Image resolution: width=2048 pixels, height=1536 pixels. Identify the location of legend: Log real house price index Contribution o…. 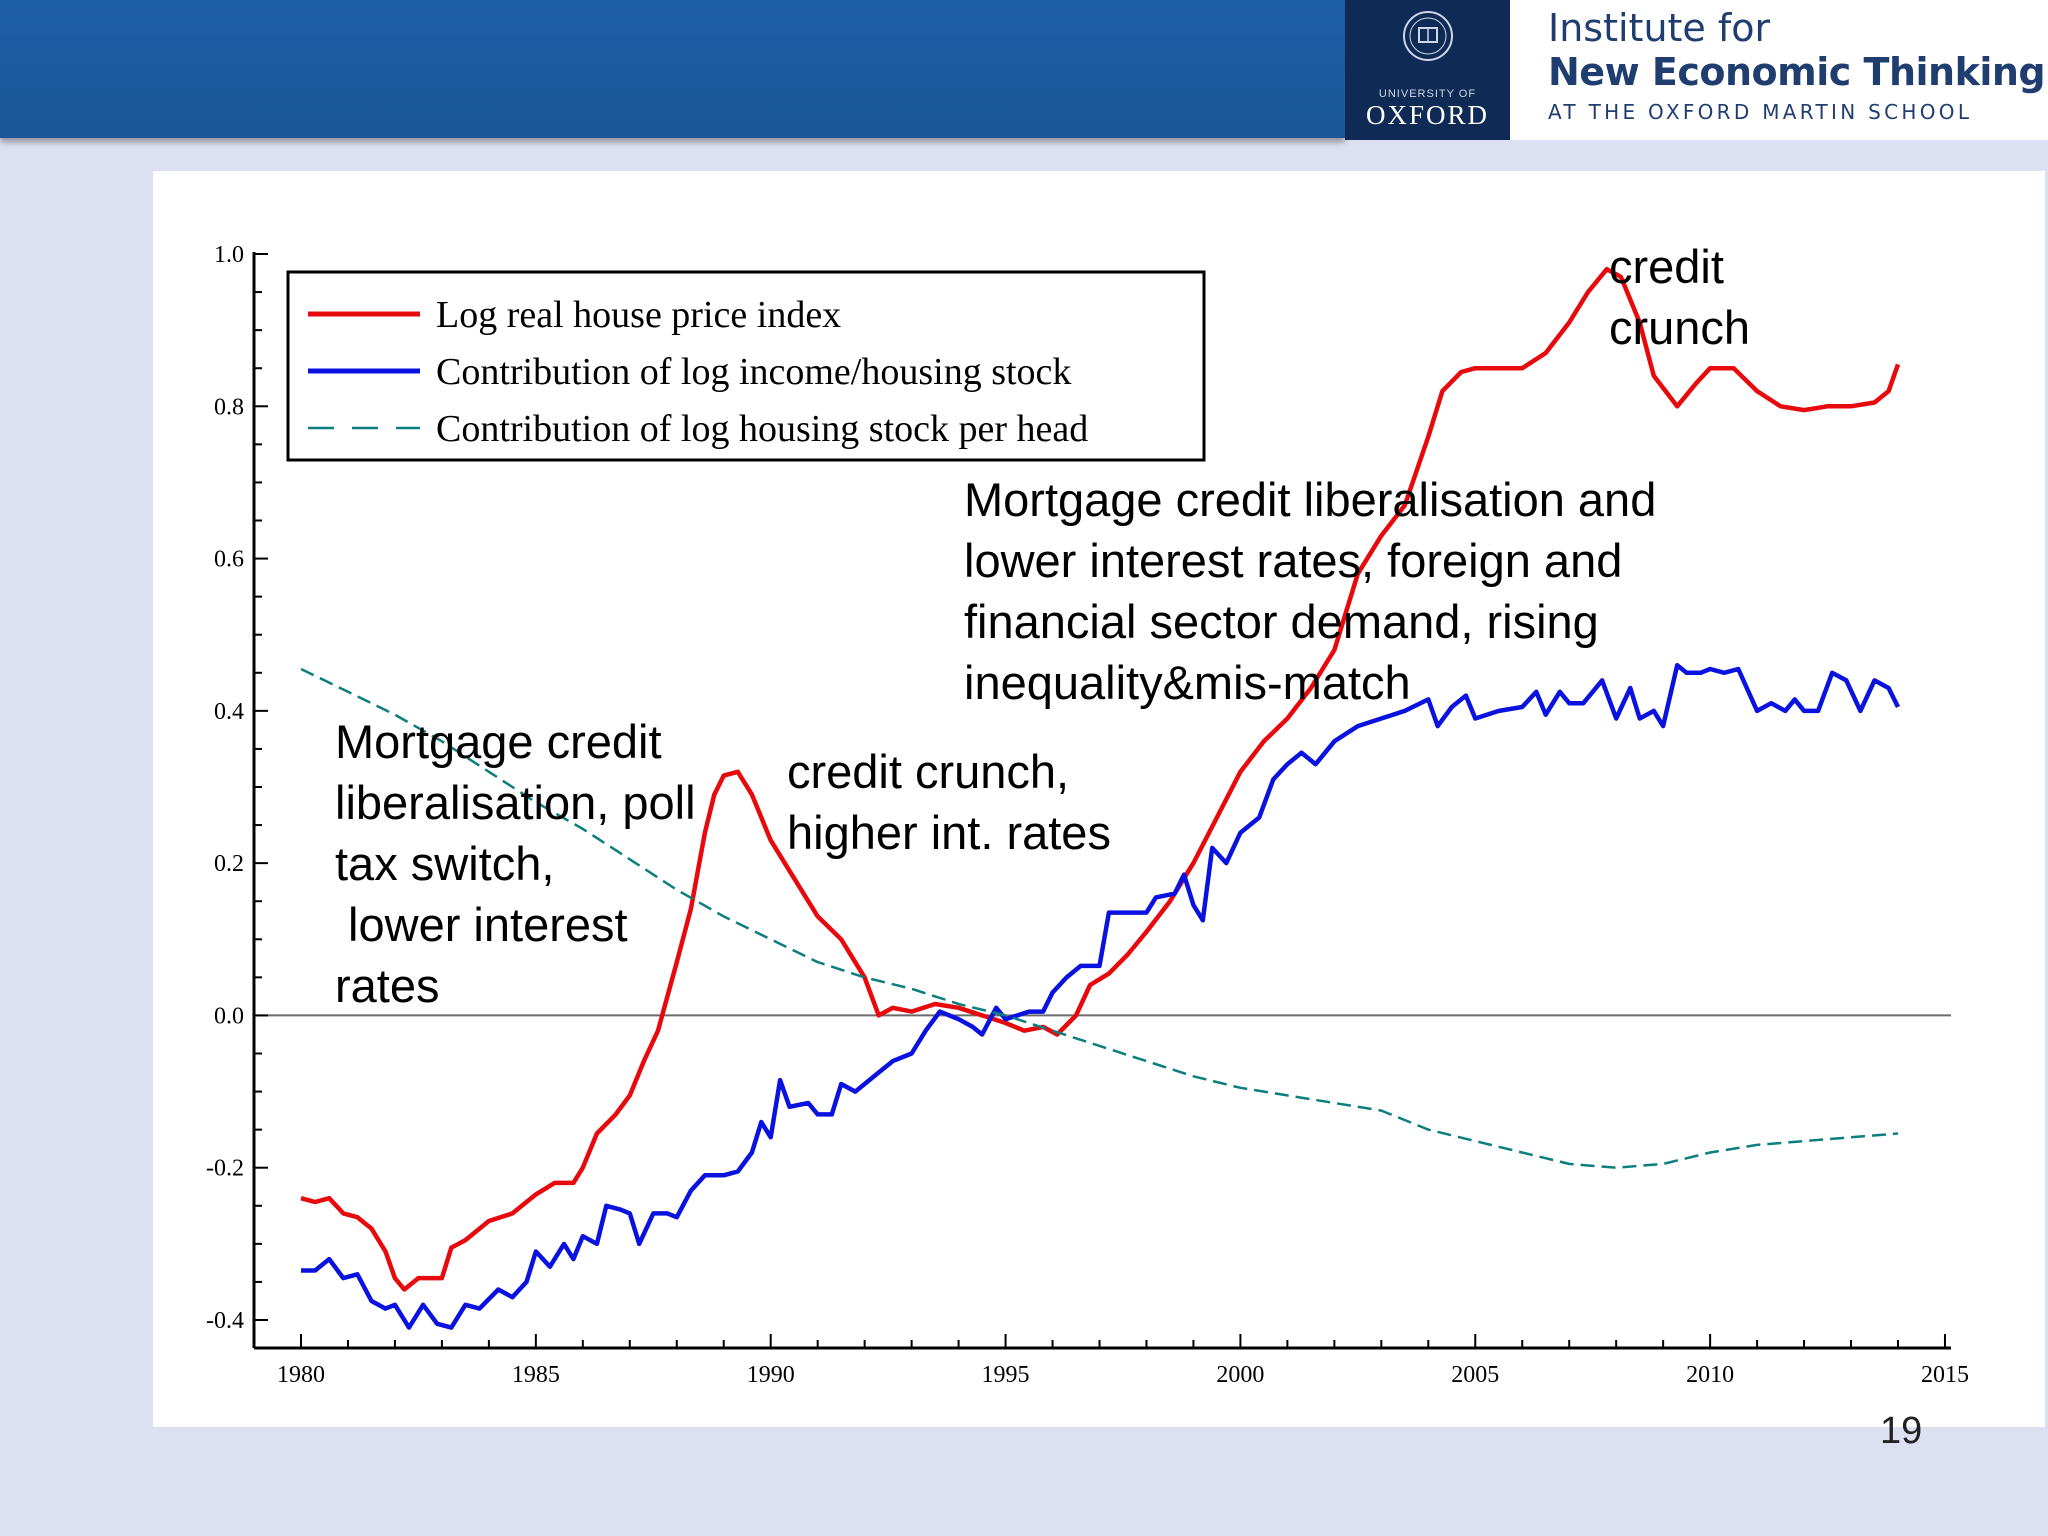
(746, 366).